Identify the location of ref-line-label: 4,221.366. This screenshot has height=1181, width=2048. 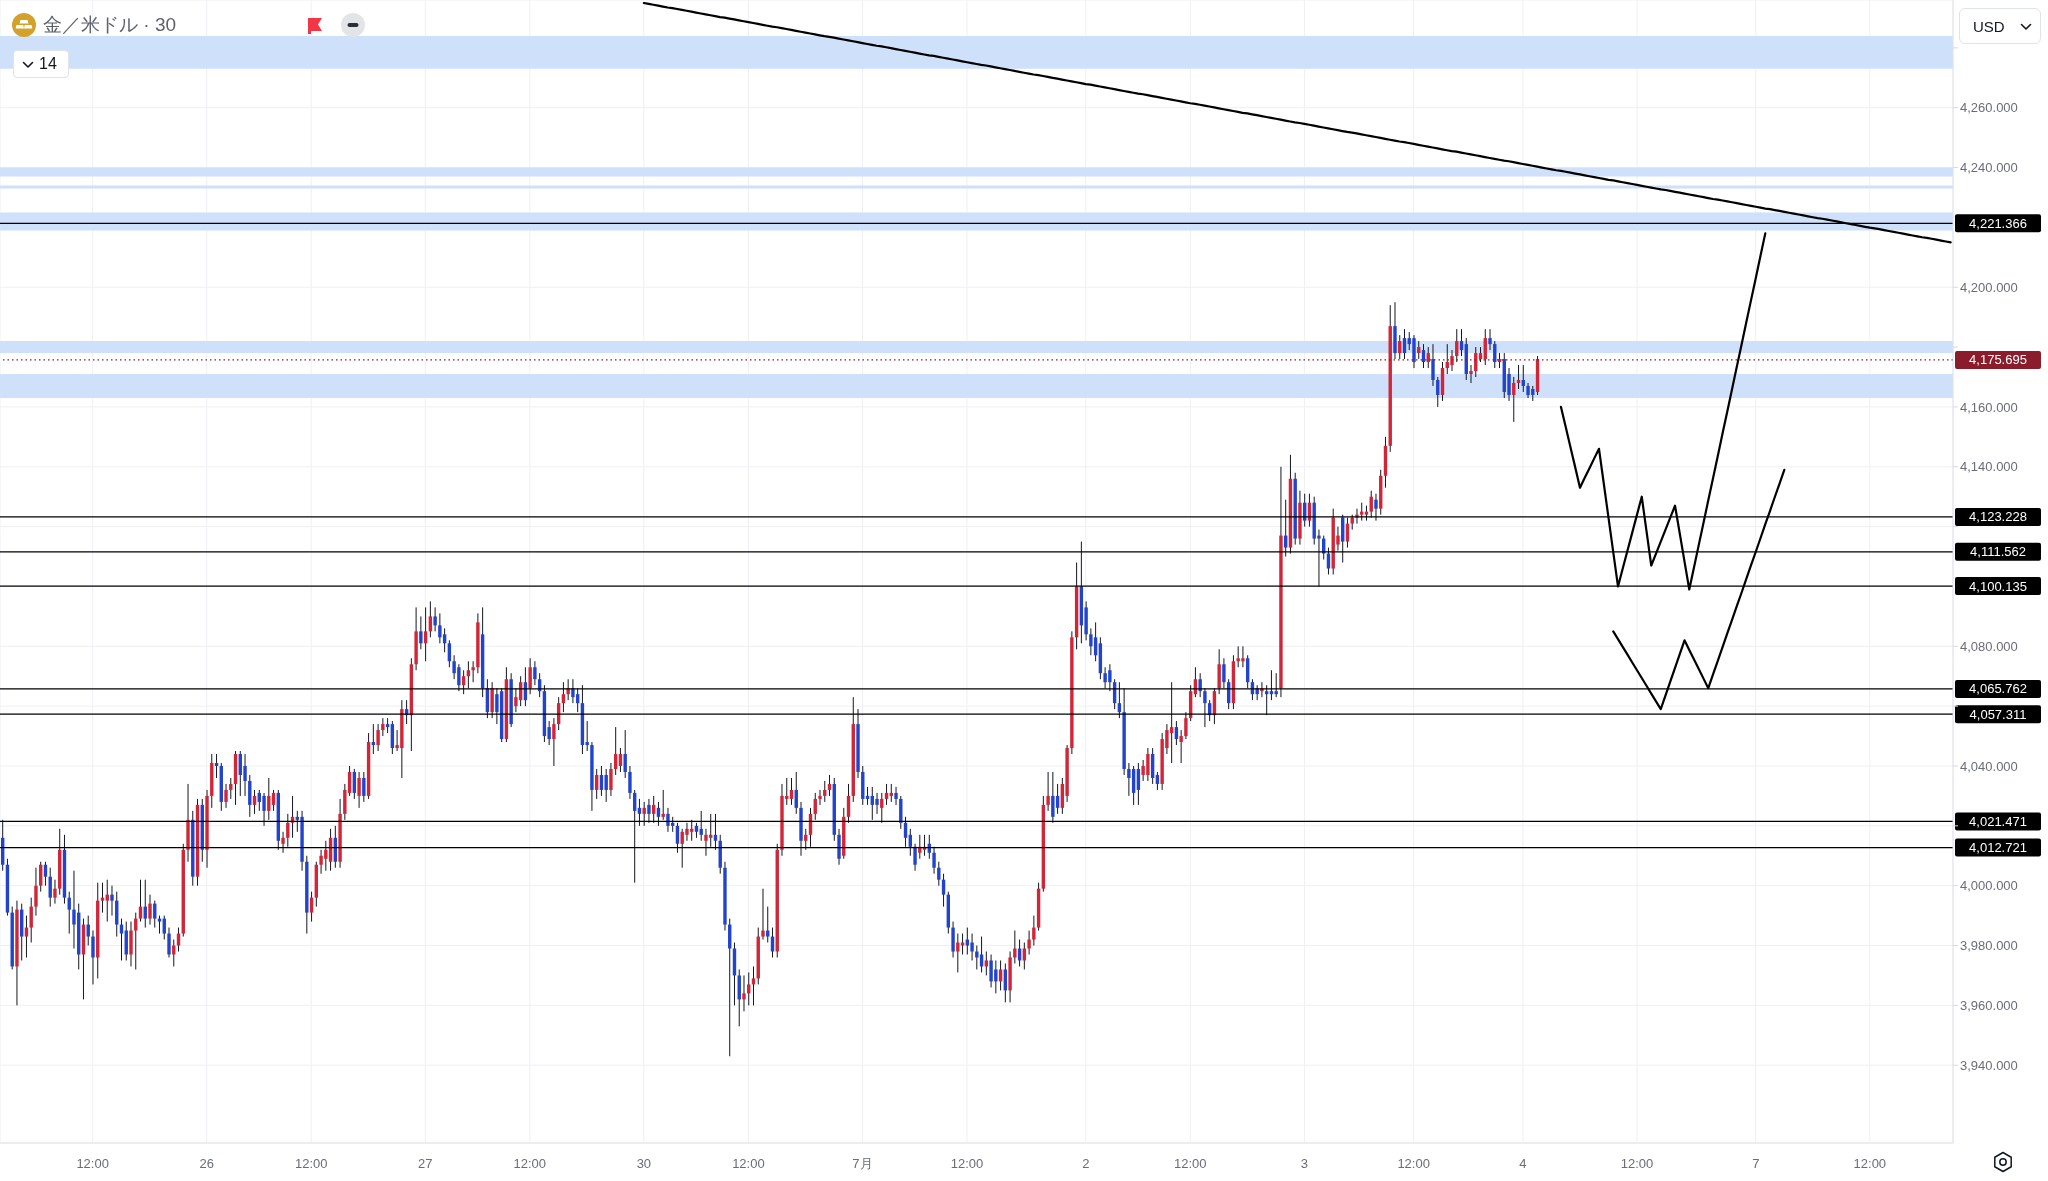
(1998, 223).